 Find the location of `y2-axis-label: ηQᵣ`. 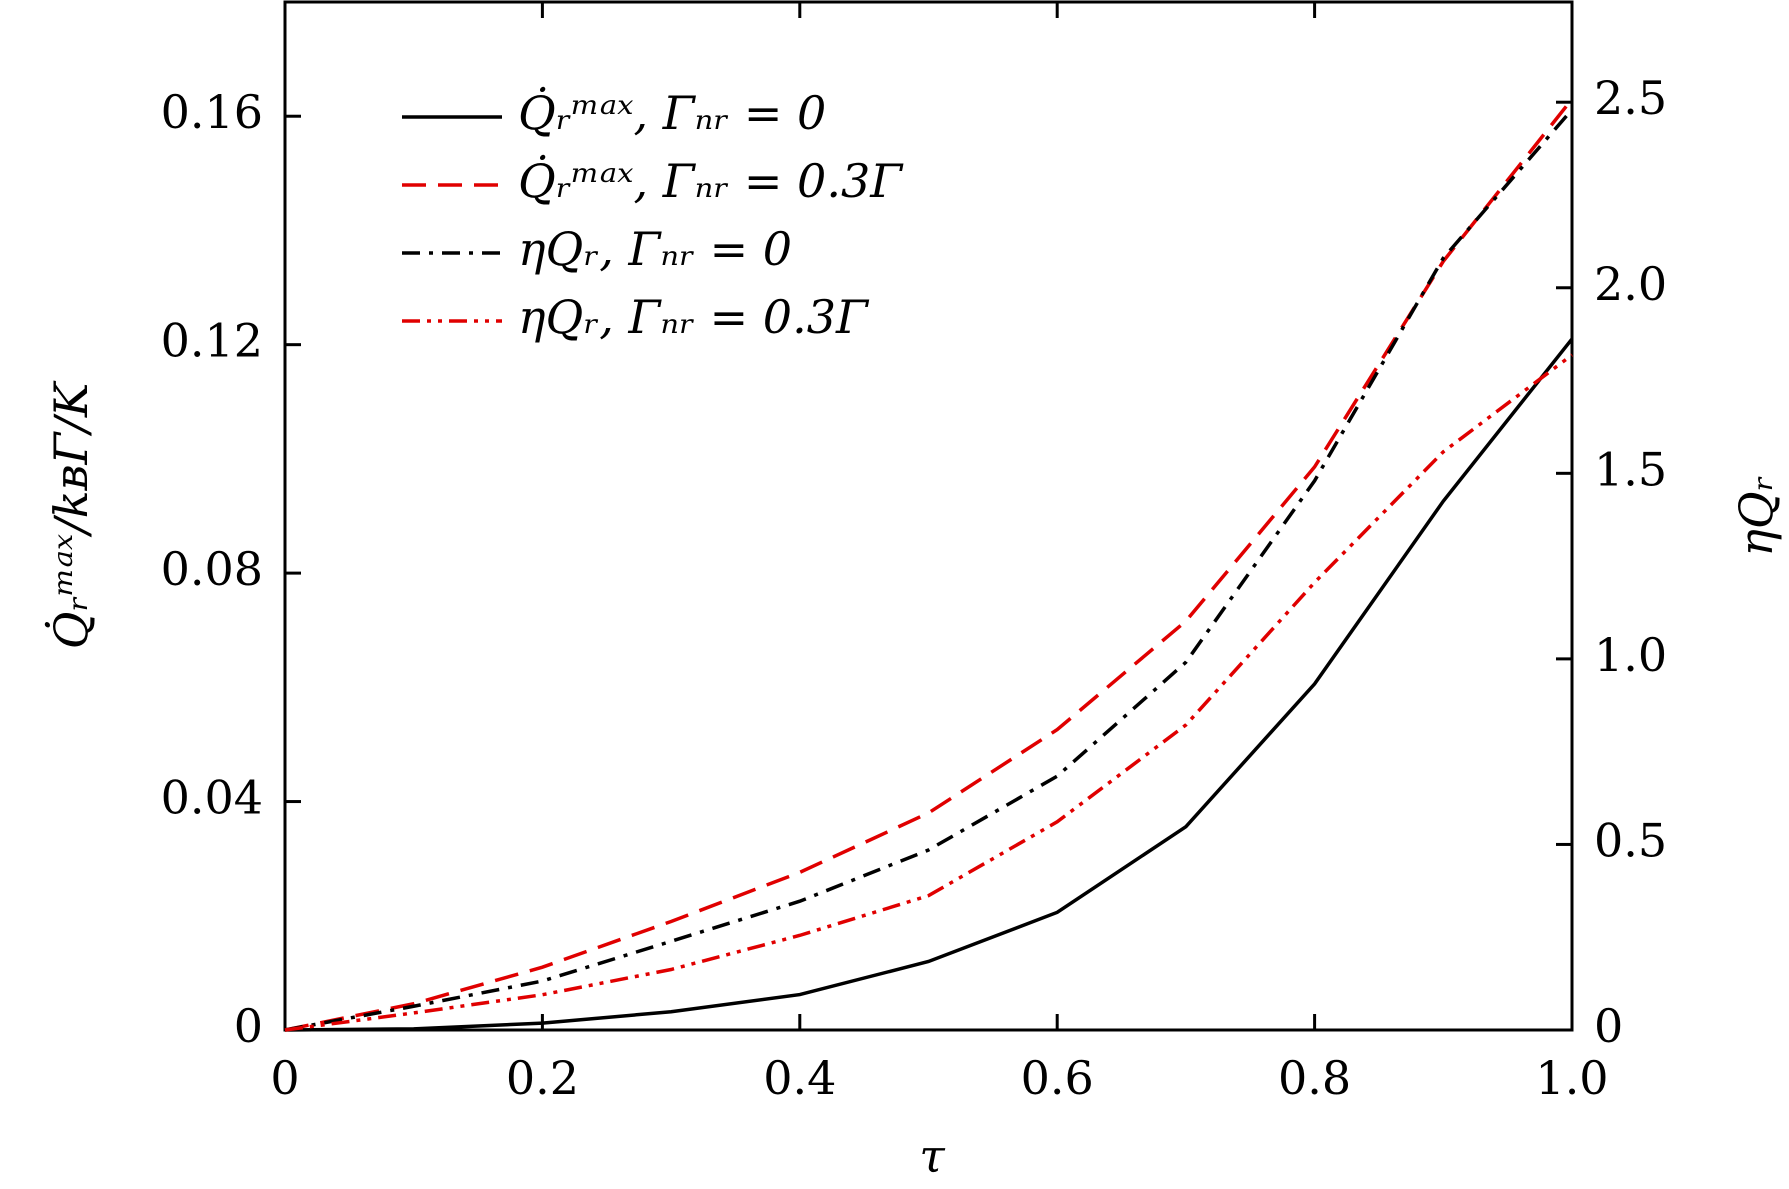

y2-axis-label: ηQᵣ is located at coordinates (1756, 515).